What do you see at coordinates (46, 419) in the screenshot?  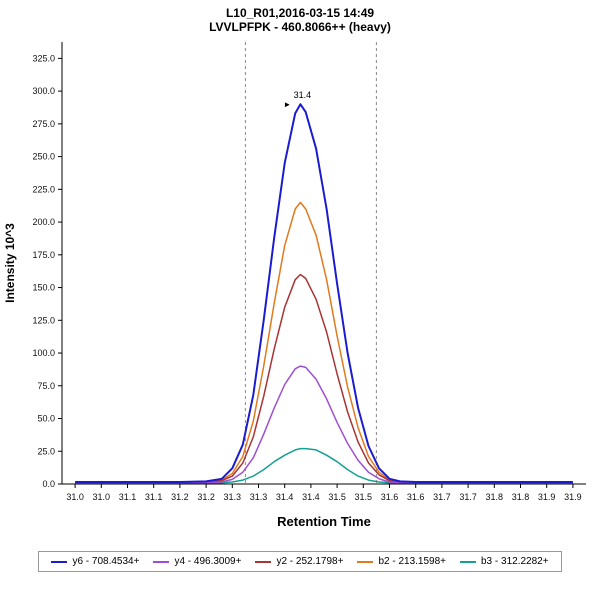 I see `y-tick-label: 50.0` at bounding box center [46, 419].